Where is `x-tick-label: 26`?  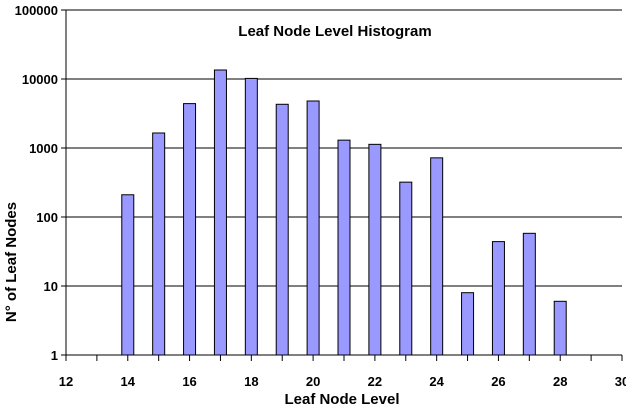
x-tick-label: 26 is located at coordinates (498, 381).